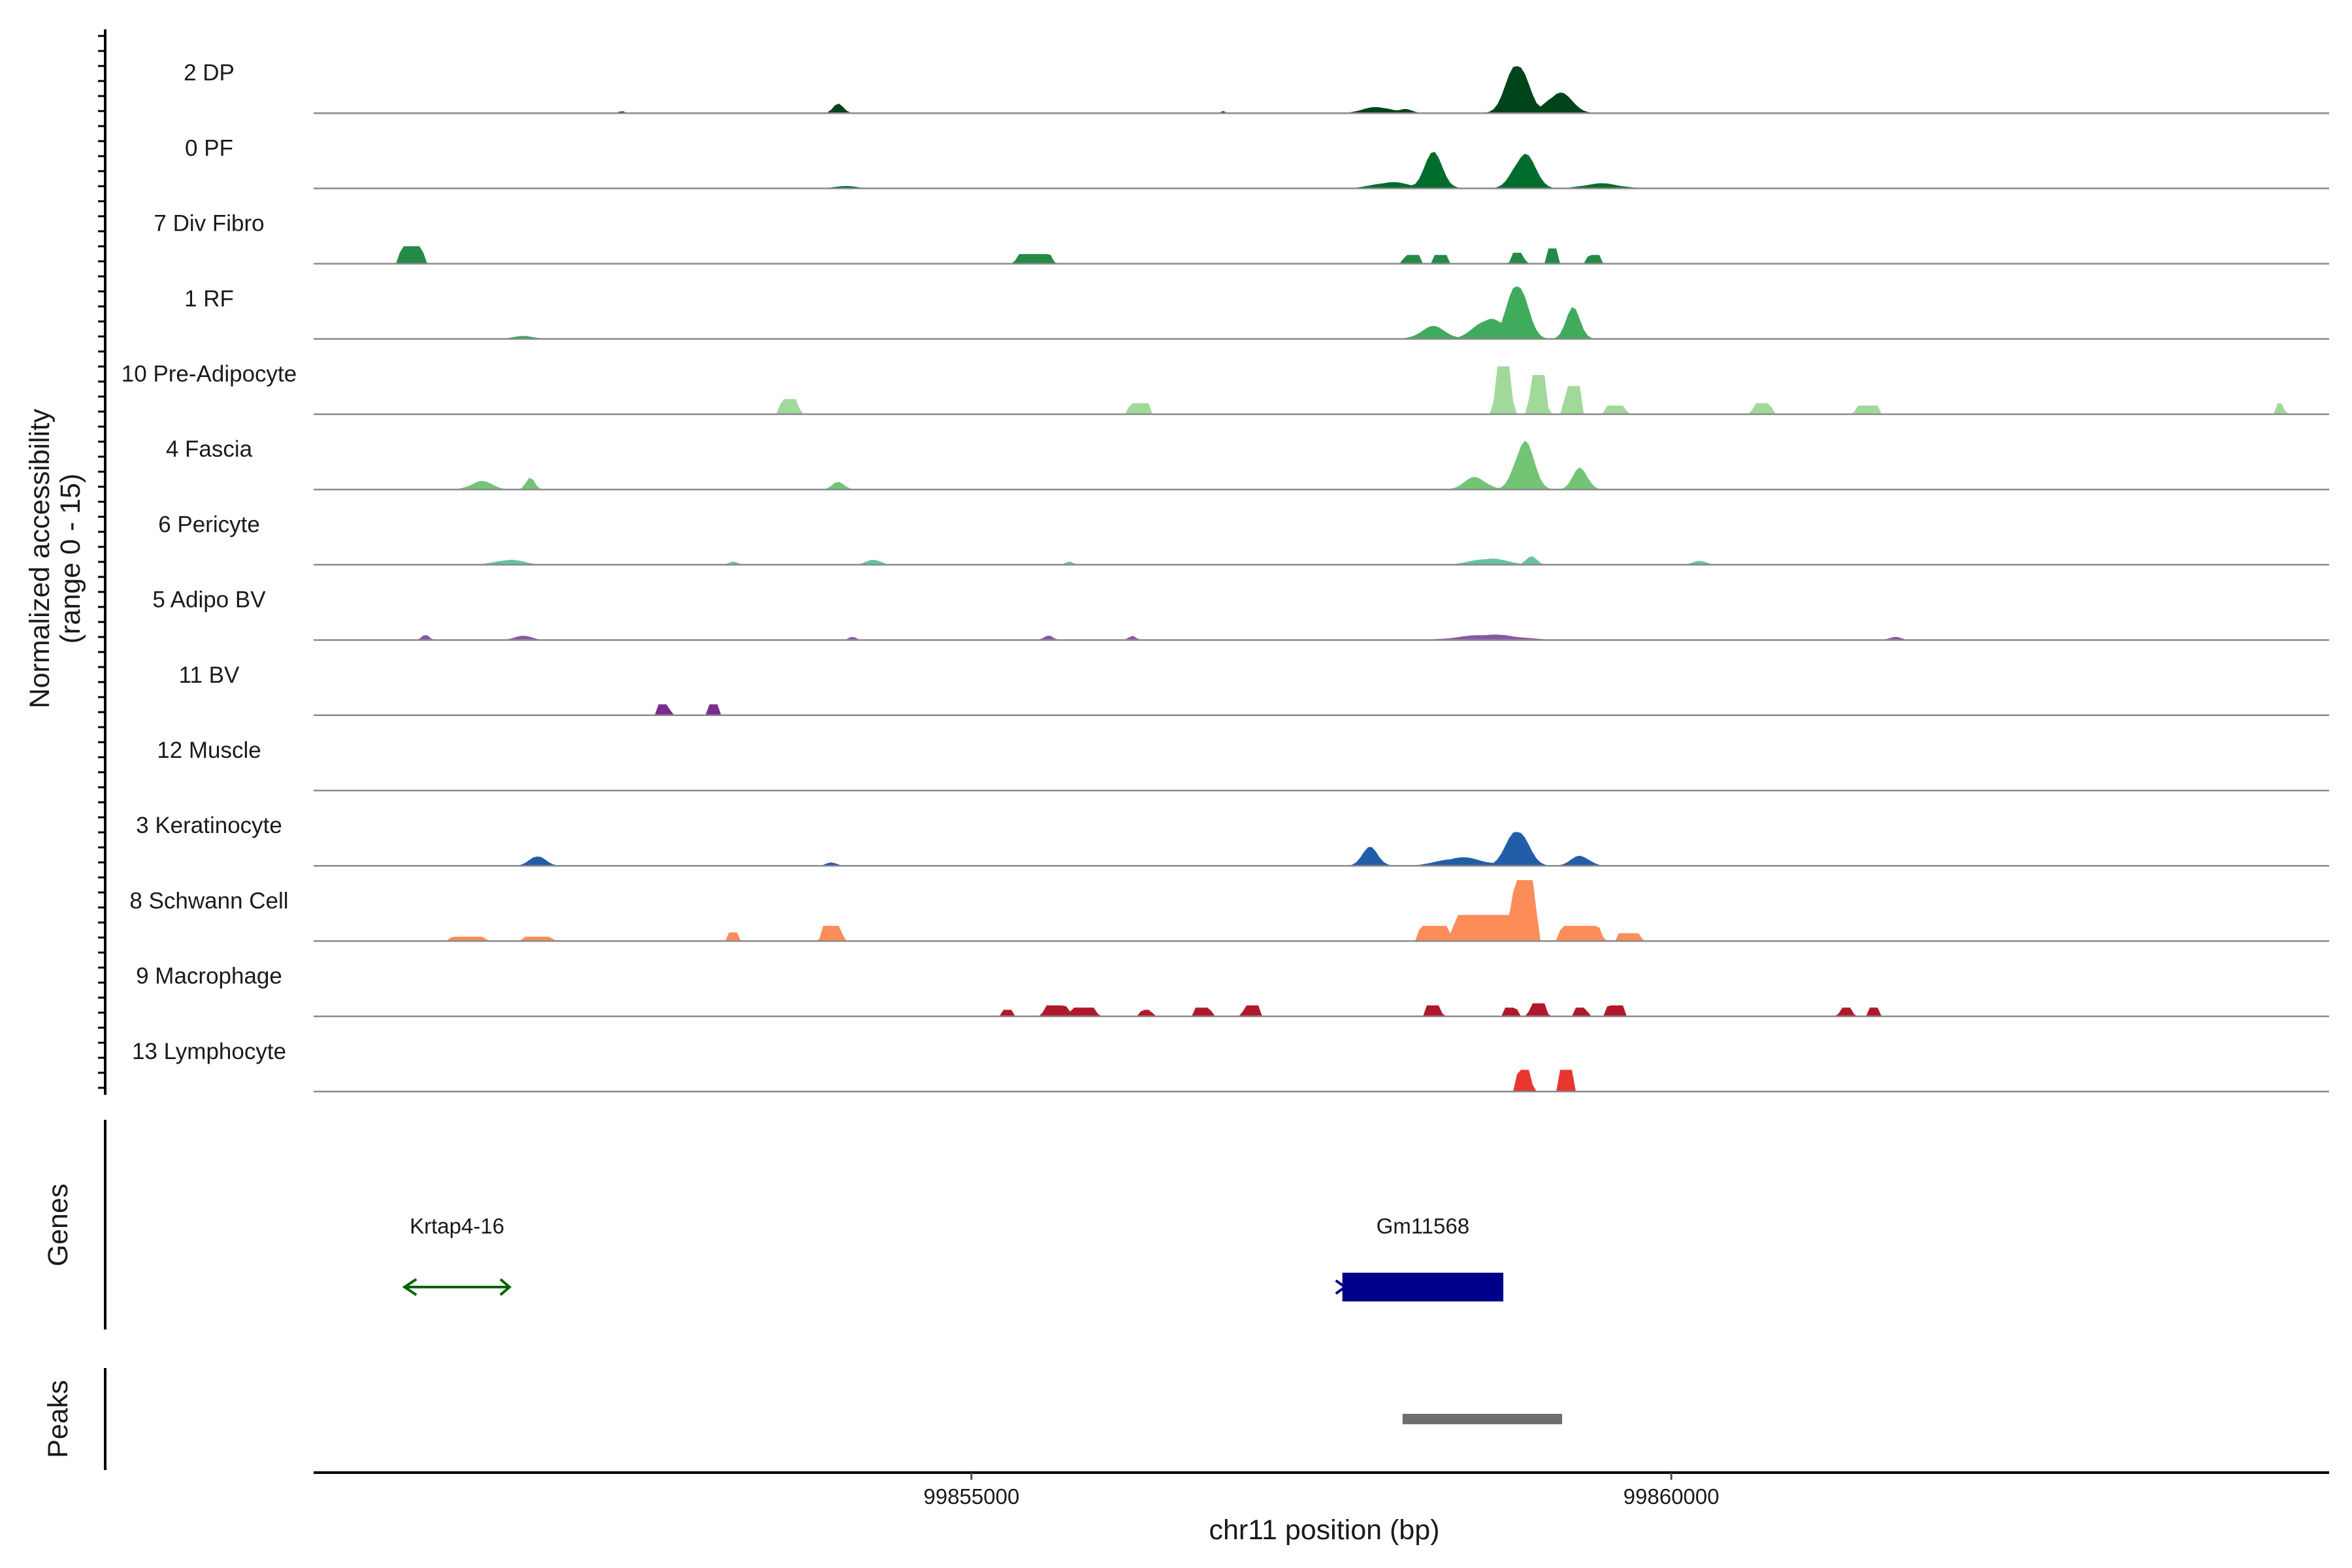 The image size is (2352, 1568). I want to click on track-12: 8 Schwann Cell, so click(1229, 911).